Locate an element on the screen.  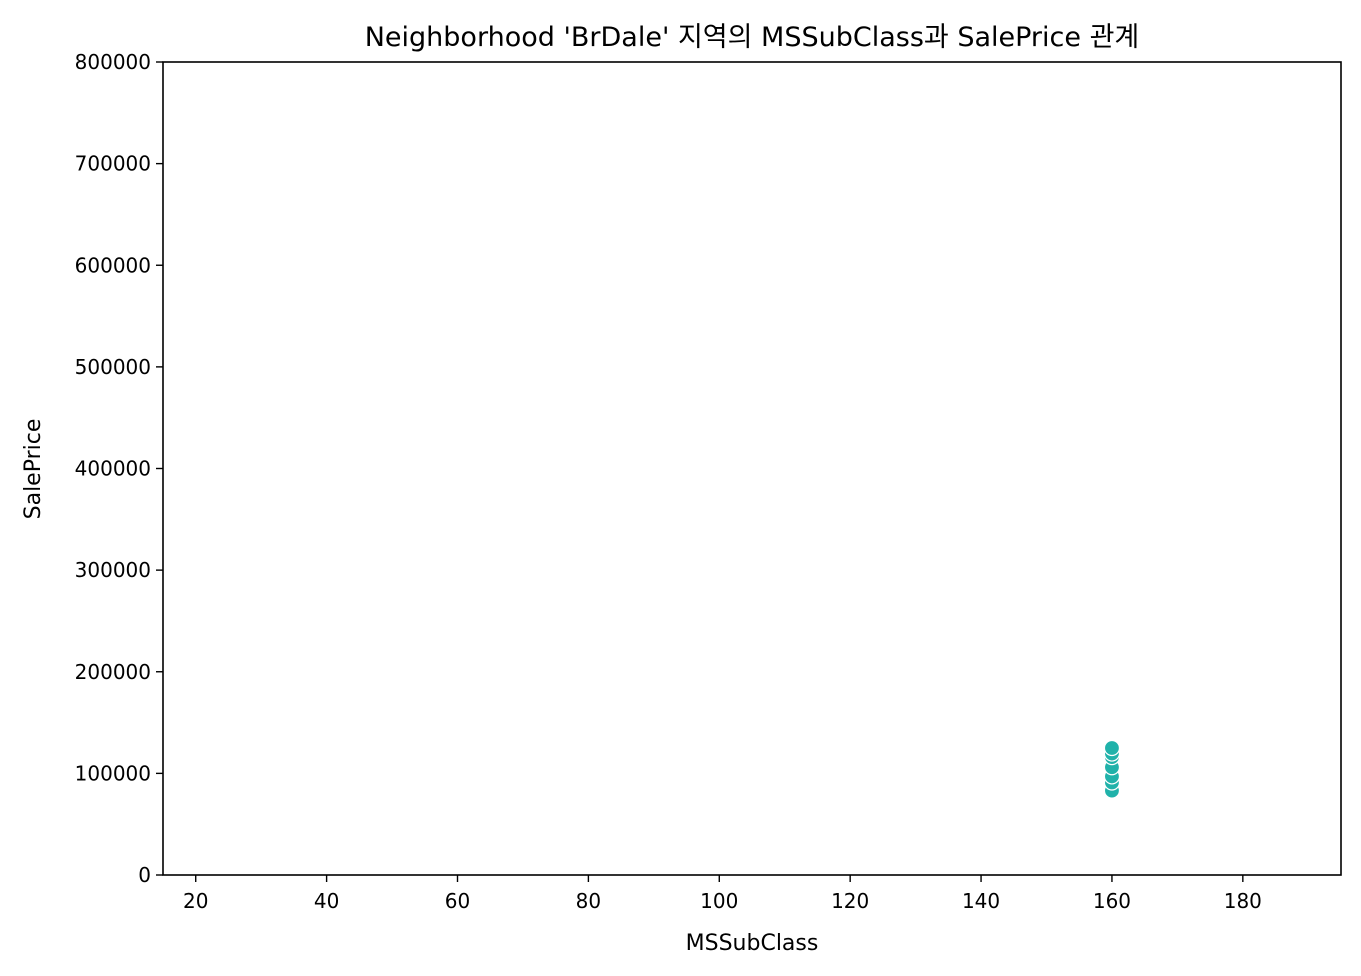
x-tick-label: 20 is located at coordinates (195, 901).